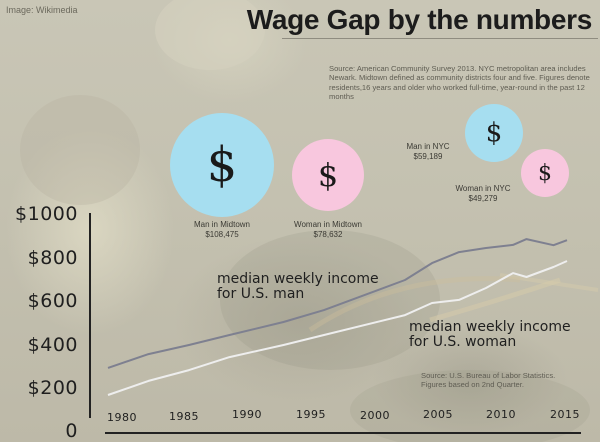 Image resolution: width=600 pixels, height=442 pixels. Describe the element at coordinates (261, 294) in the screenshot. I see `series-label-line: for U.S. man` at that location.